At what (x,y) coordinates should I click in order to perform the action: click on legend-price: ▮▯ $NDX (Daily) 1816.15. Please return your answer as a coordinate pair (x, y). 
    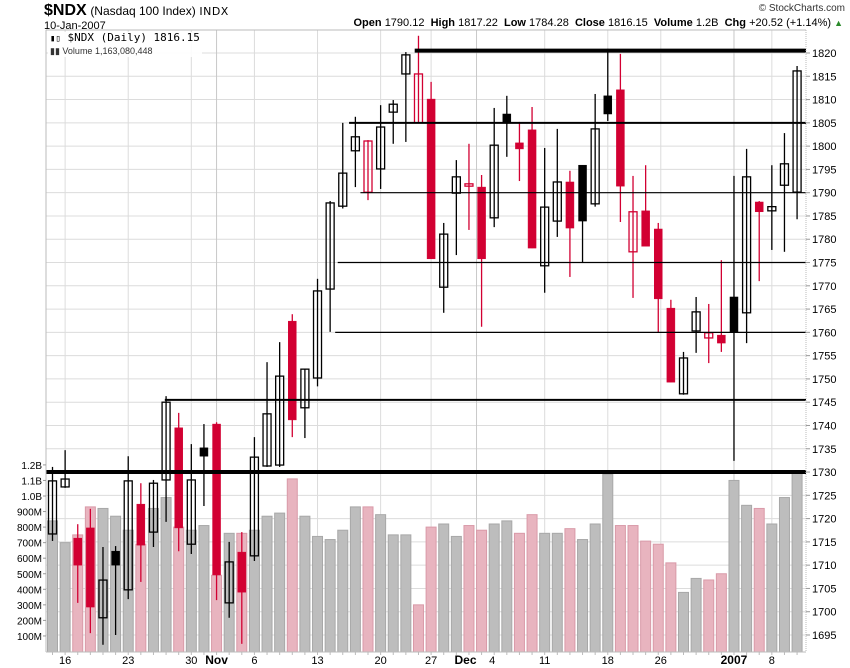
    Looking at the image, I should click on (125, 38).